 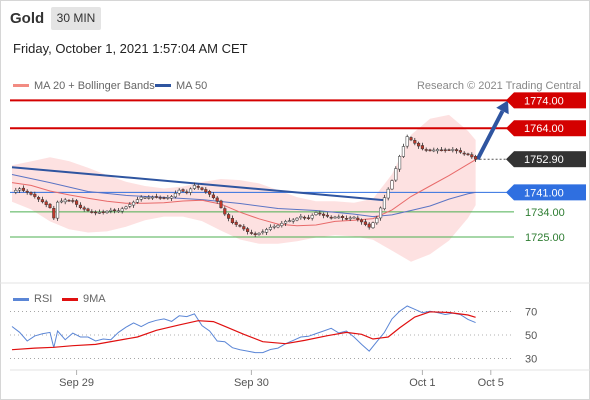 I want to click on pivot-label-pointer, so click(x=510, y=192).